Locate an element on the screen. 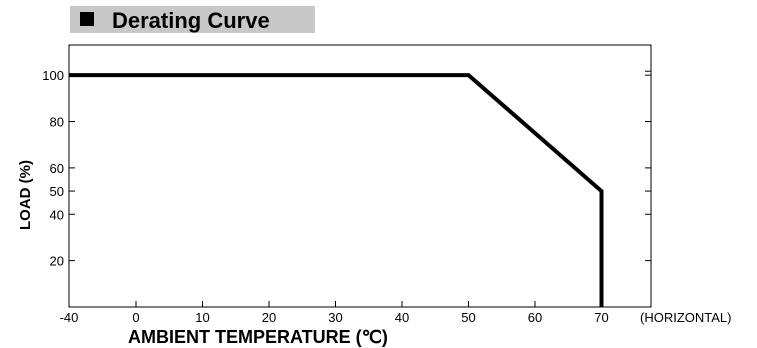  chart-title: Derating Curve is located at coordinates (191, 20).